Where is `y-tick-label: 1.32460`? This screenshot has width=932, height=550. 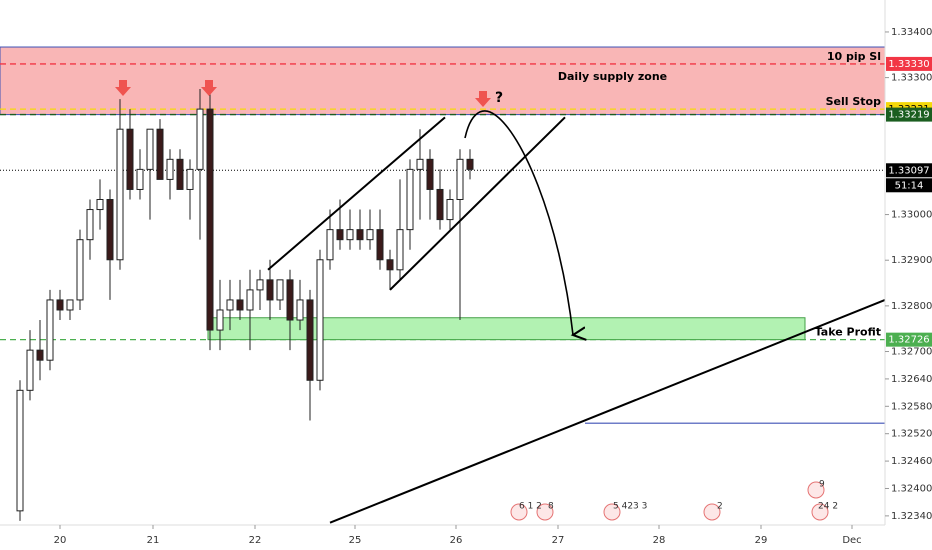
y-tick-label: 1.32460 is located at coordinates (911, 461).